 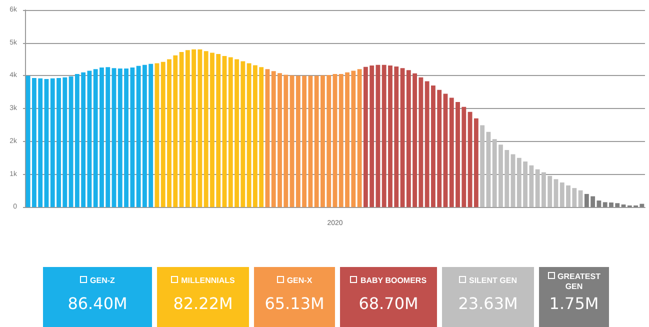 I want to click on legend-label: SILENT GEN, so click(x=492, y=280).